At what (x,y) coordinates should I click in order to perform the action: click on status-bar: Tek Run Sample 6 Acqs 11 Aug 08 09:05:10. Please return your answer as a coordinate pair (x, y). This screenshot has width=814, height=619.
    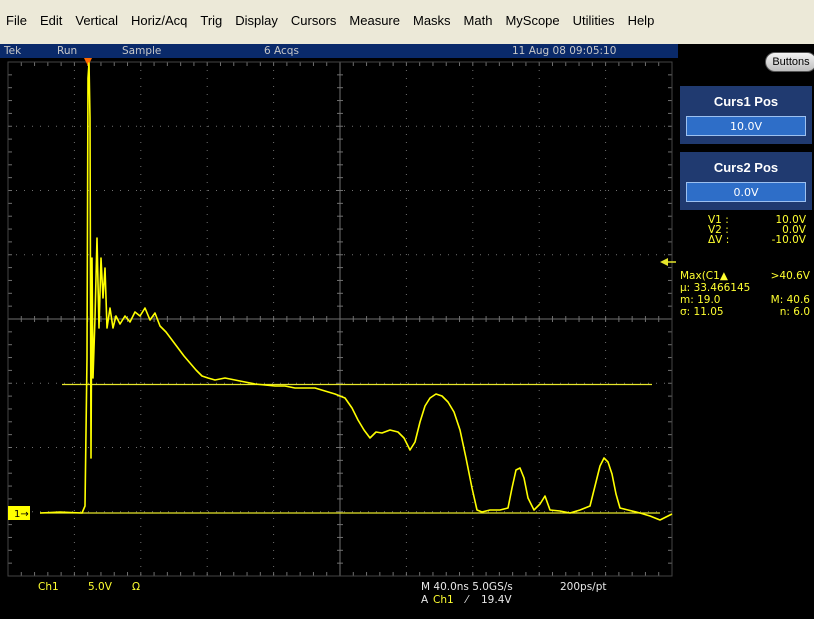
    Looking at the image, I should click on (339, 51).